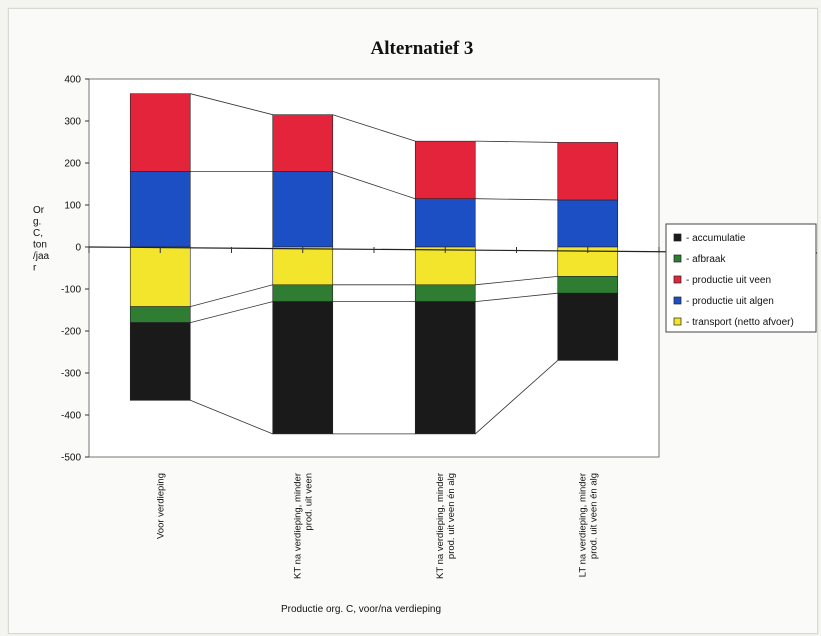 This screenshot has width=821, height=636. Describe the element at coordinates (716, 238) in the screenshot. I see `legend-label-accumulatie: - accumulatie` at that location.